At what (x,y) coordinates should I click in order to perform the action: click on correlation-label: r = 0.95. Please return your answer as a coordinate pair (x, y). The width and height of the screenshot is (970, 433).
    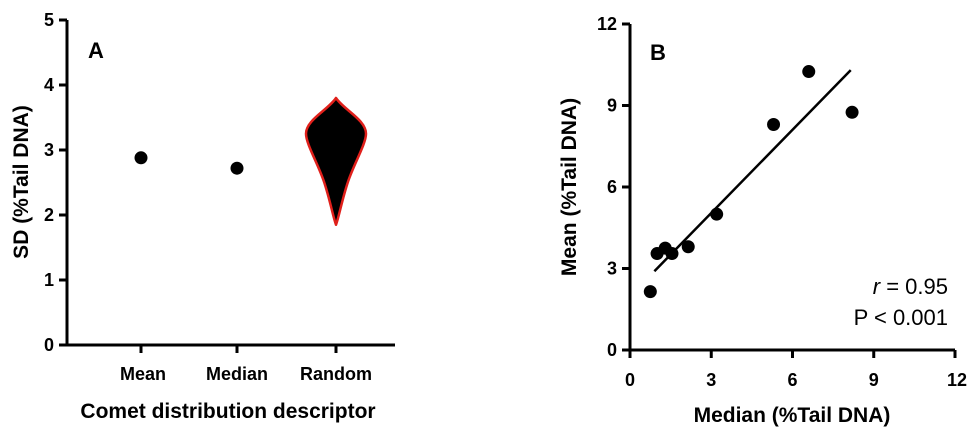
    Looking at the image, I should click on (910, 286).